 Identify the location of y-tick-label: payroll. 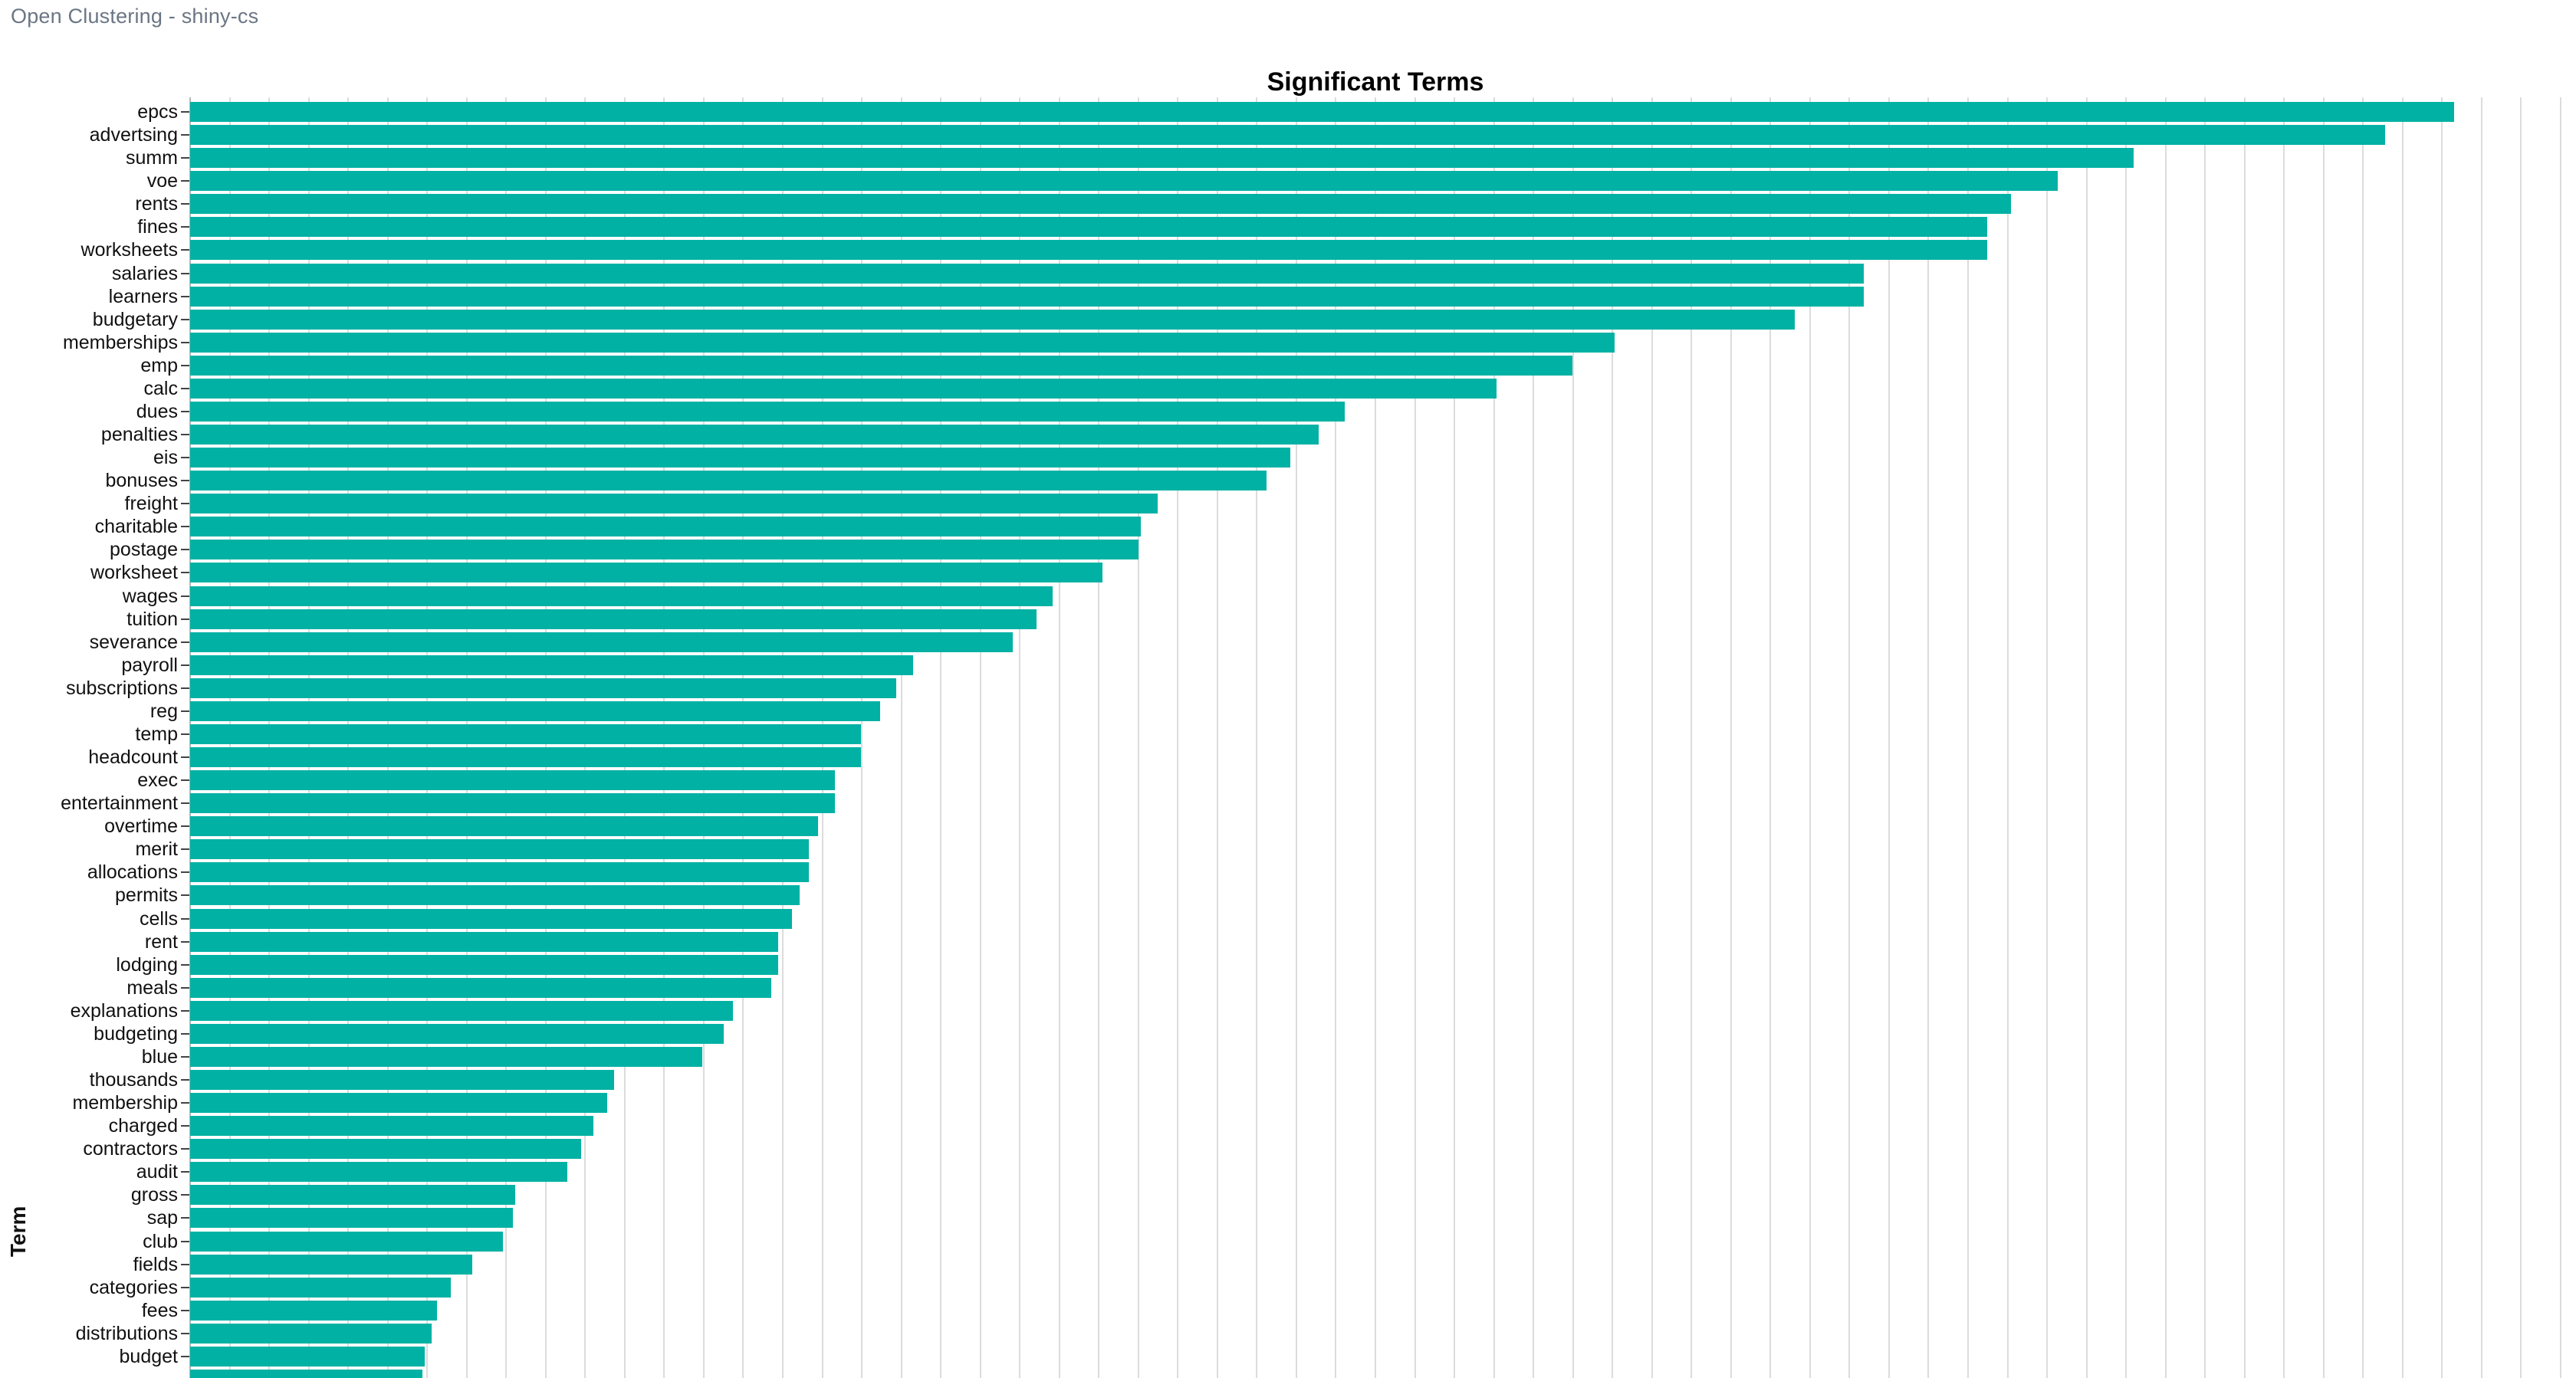
(149, 665).